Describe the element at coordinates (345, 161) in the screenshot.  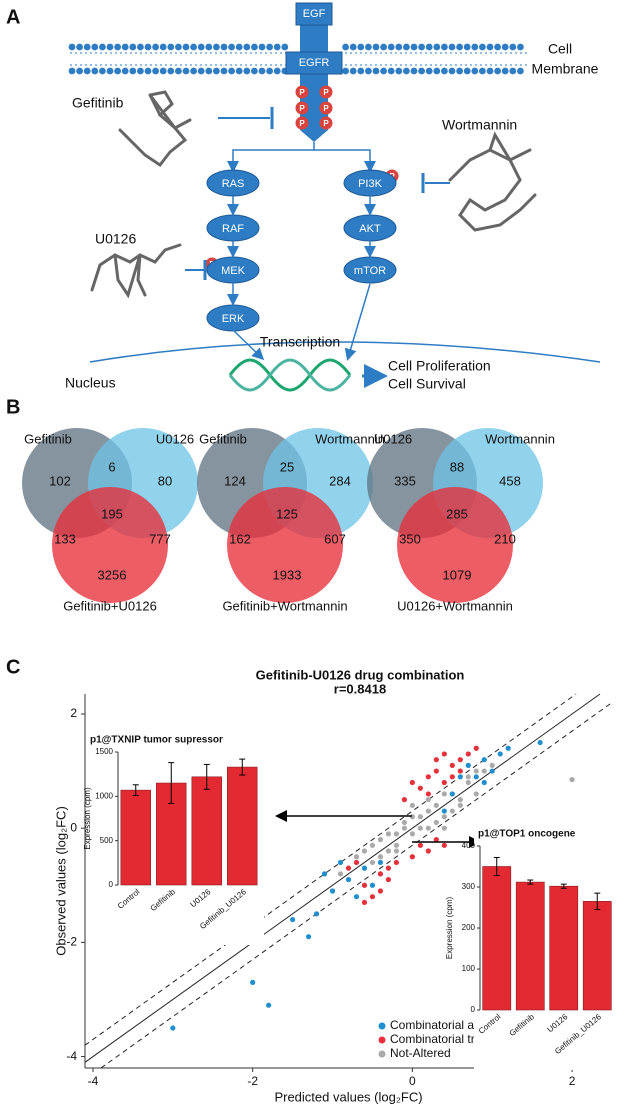
I see `arrow` at that location.